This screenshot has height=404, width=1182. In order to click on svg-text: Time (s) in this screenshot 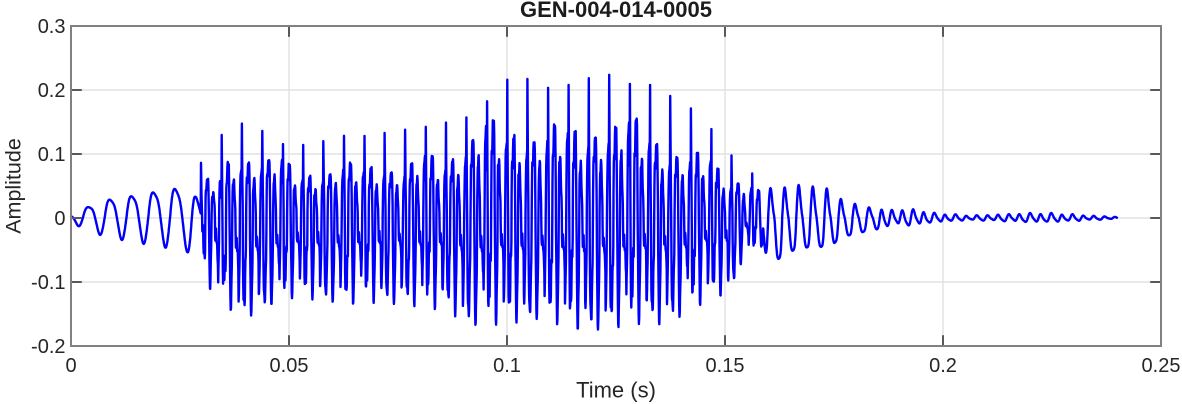, I will do `click(616, 389)`.